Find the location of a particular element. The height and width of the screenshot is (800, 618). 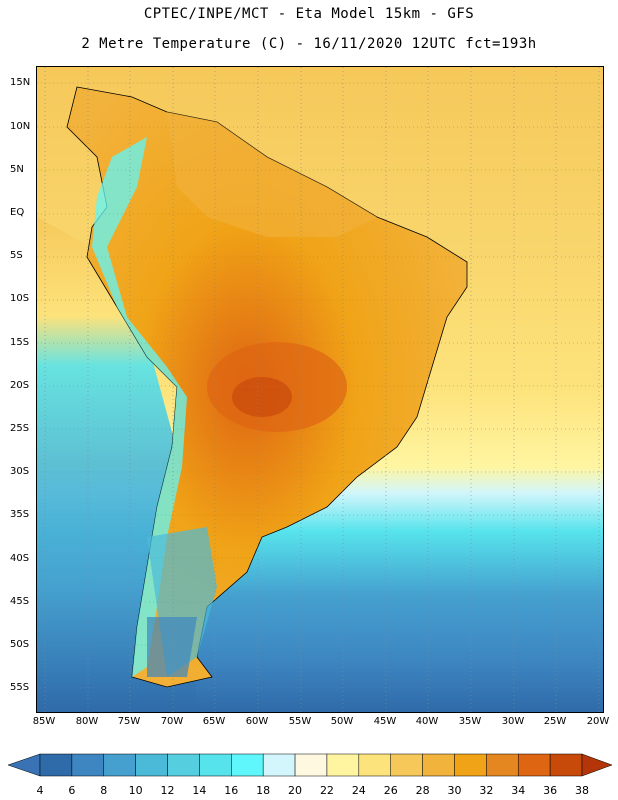

lat-label: 15S is located at coordinates (20, 342).